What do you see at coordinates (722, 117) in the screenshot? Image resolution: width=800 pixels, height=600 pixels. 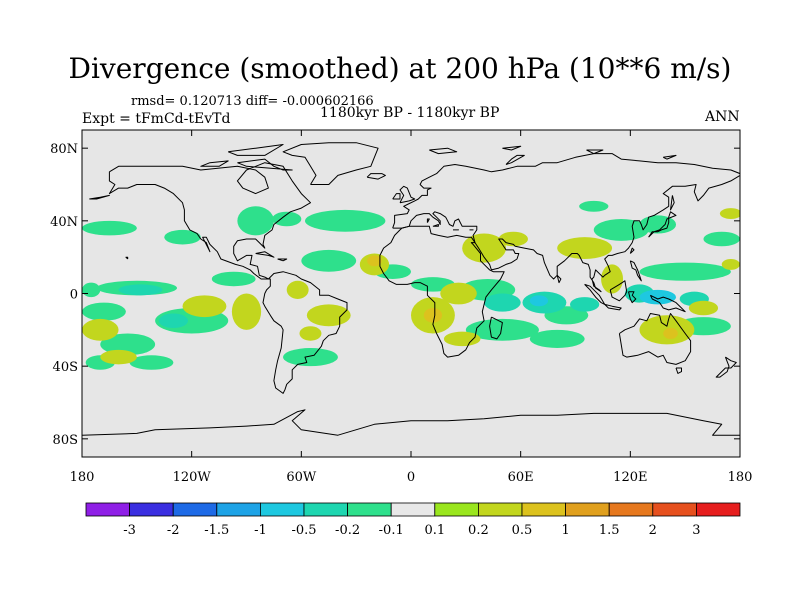 I see `season-label: ANN` at bounding box center [722, 117].